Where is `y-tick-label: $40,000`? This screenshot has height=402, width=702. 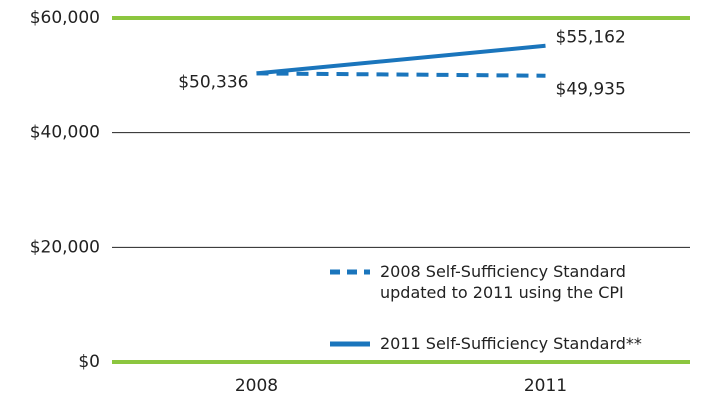 y-tick-label: $40,000 is located at coordinates (65, 133).